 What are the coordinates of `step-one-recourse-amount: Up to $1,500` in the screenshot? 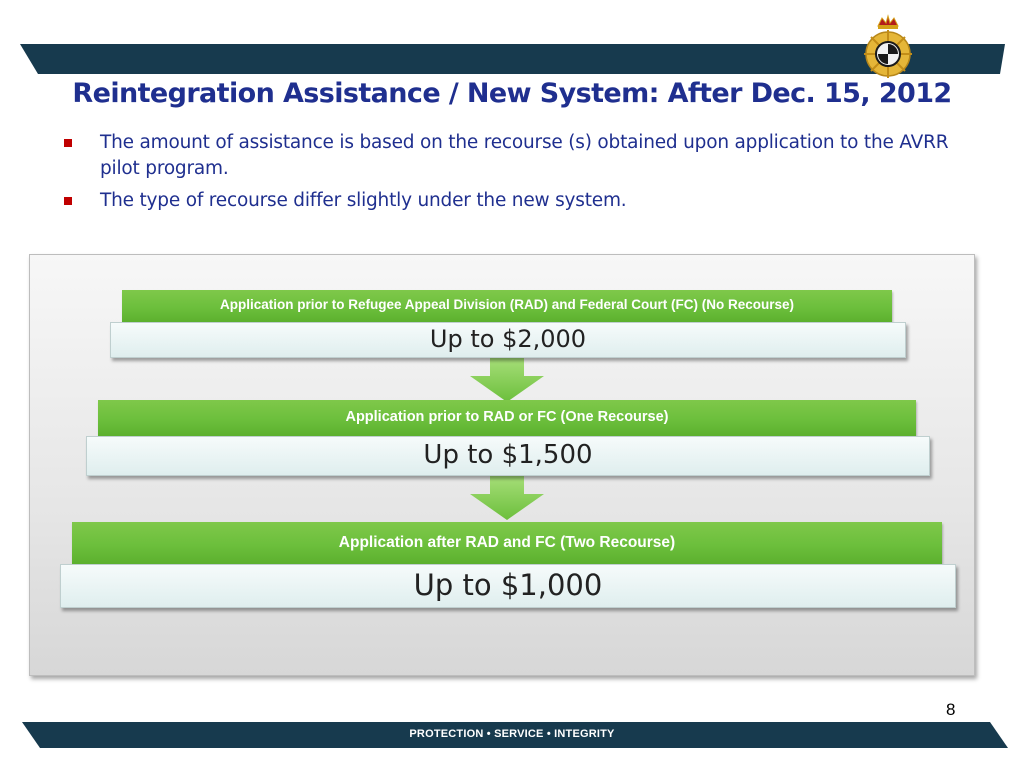 It's located at (508, 456).